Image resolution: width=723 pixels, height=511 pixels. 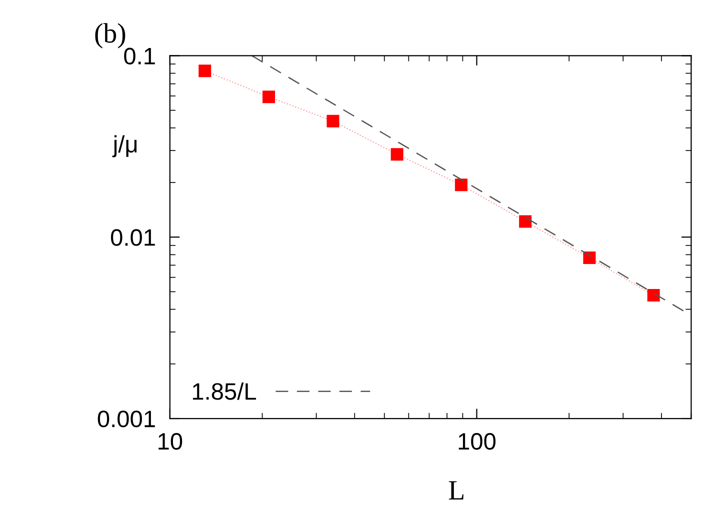 What do you see at coordinates (110, 35) in the screenshot?
I see `text: (b)` at bounding box center [110, 35].